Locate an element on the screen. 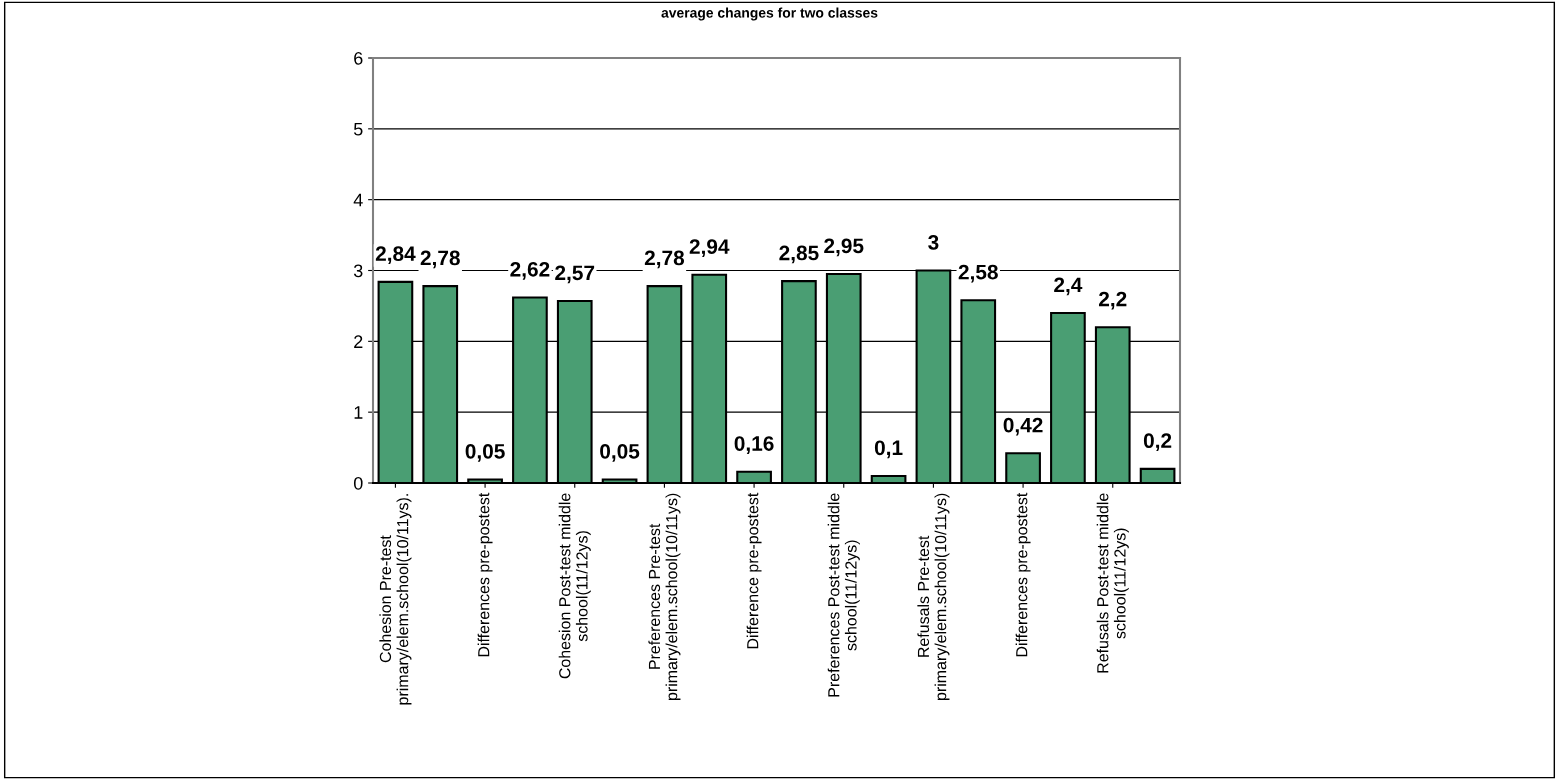 This screenshot has height=780, width=1559. data-label: 0,16 is located at coordinates (754, 445).